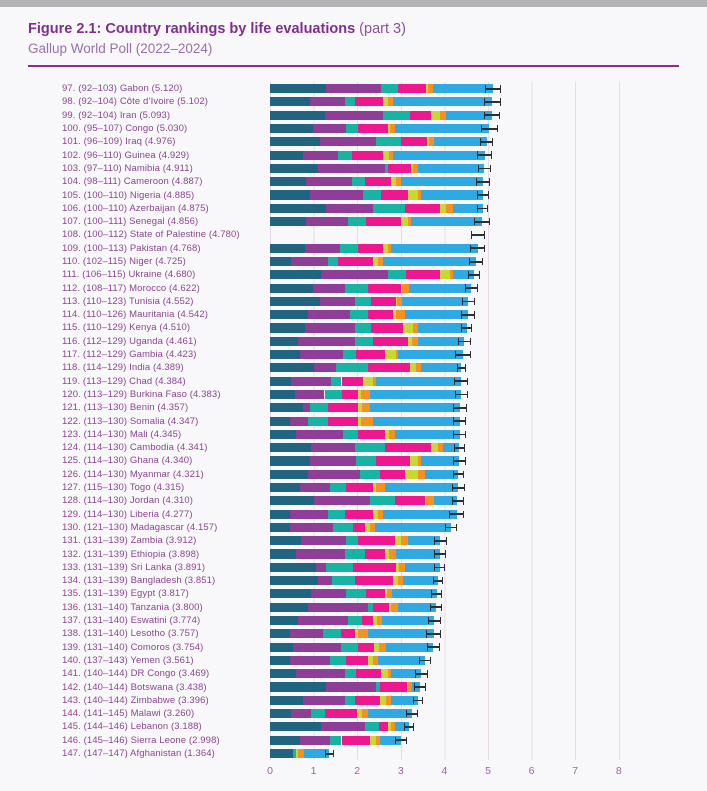 This screenshot has height=791, width=707. I want to click on country-row: 133. (131–139) Sri Lanka (3.891), so click(353, 567).